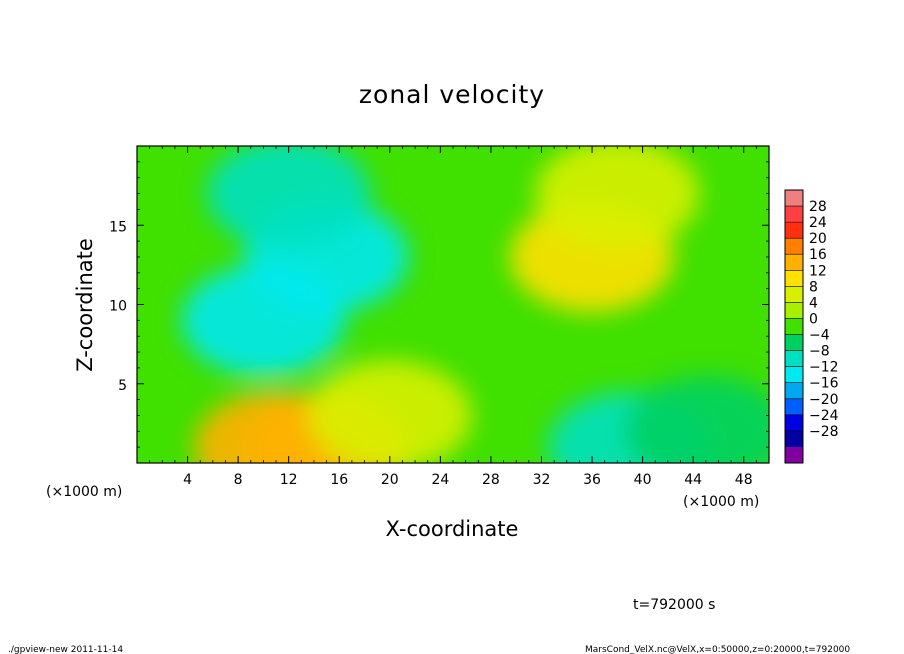  I want to click on colorbar-label: 28, so click(818, 207).